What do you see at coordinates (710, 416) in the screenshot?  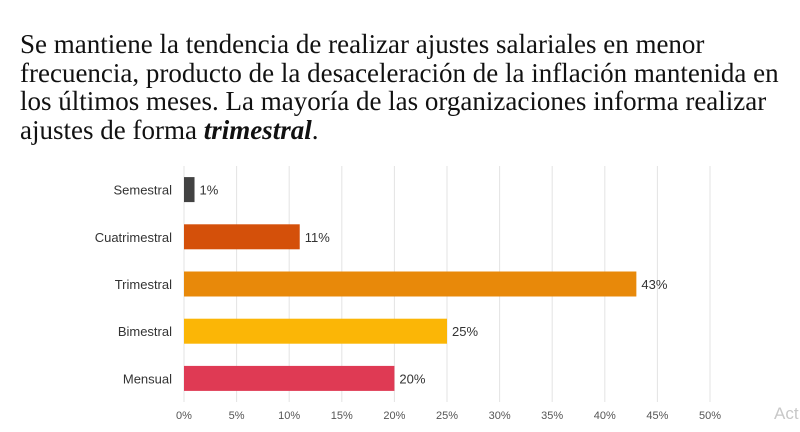 I see `x-tick-label: 50%` at bounding box center [710, 416].